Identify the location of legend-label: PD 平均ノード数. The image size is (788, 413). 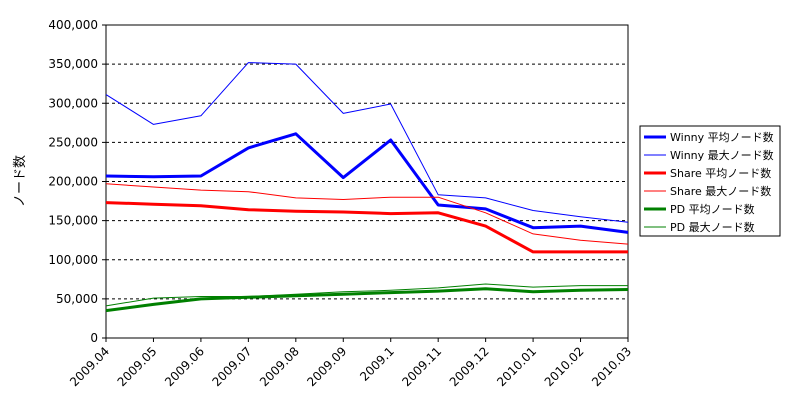
(712, 209).